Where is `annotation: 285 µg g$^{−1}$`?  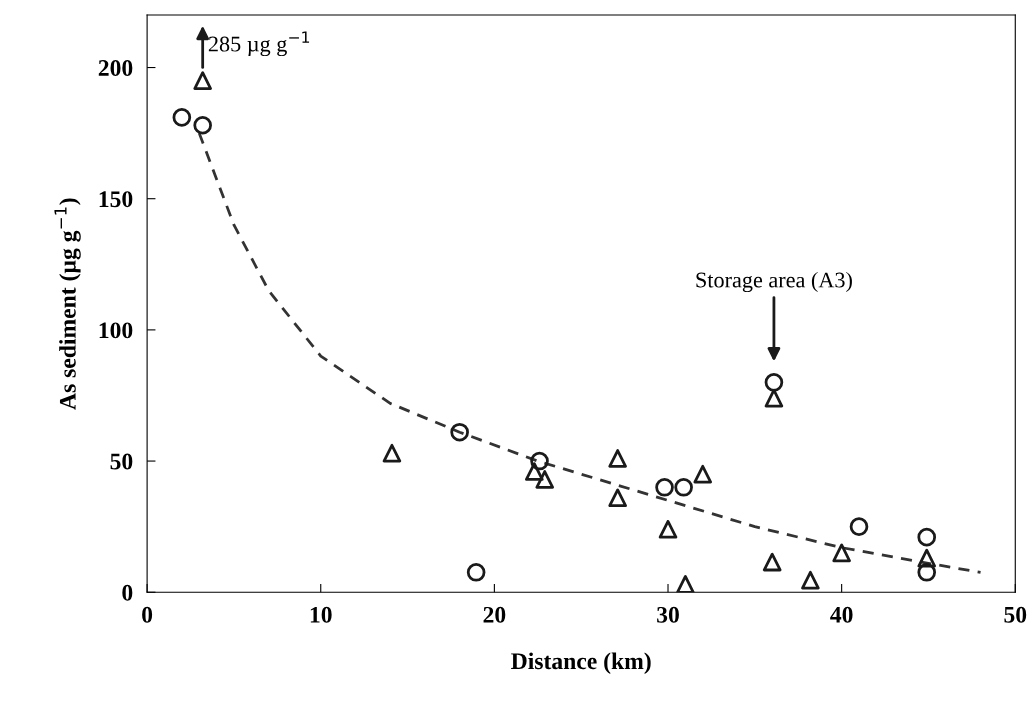
annotation: 285 µg g$^{−1}$ is located at coordinates (259, 44).